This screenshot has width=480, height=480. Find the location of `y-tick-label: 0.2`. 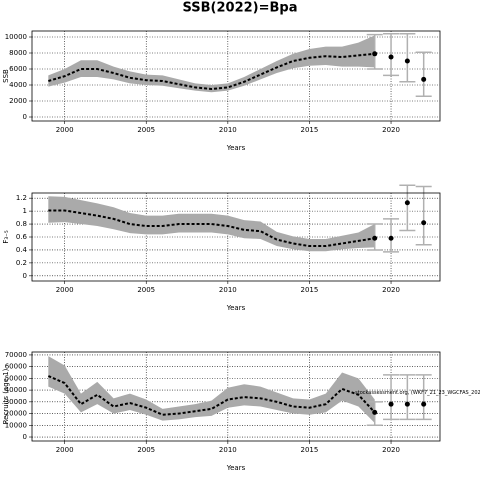

y-tick-label: 0.2 is located at coordinates (21, 263).